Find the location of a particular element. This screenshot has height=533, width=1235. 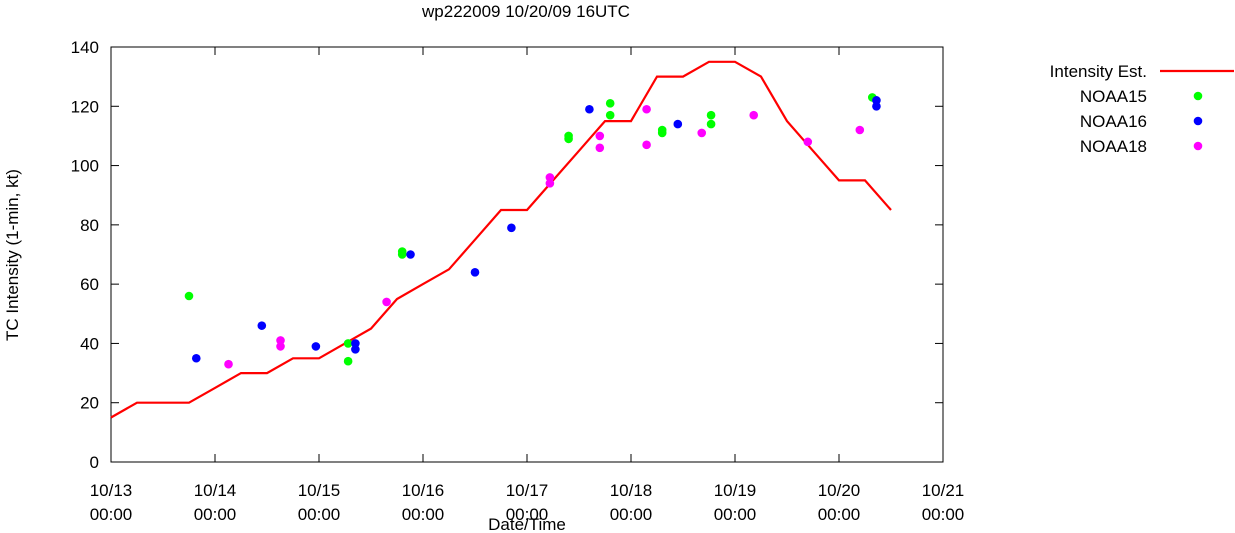

legend-label-noaa15: NOAA15 is located at coordinates (1113, 96).